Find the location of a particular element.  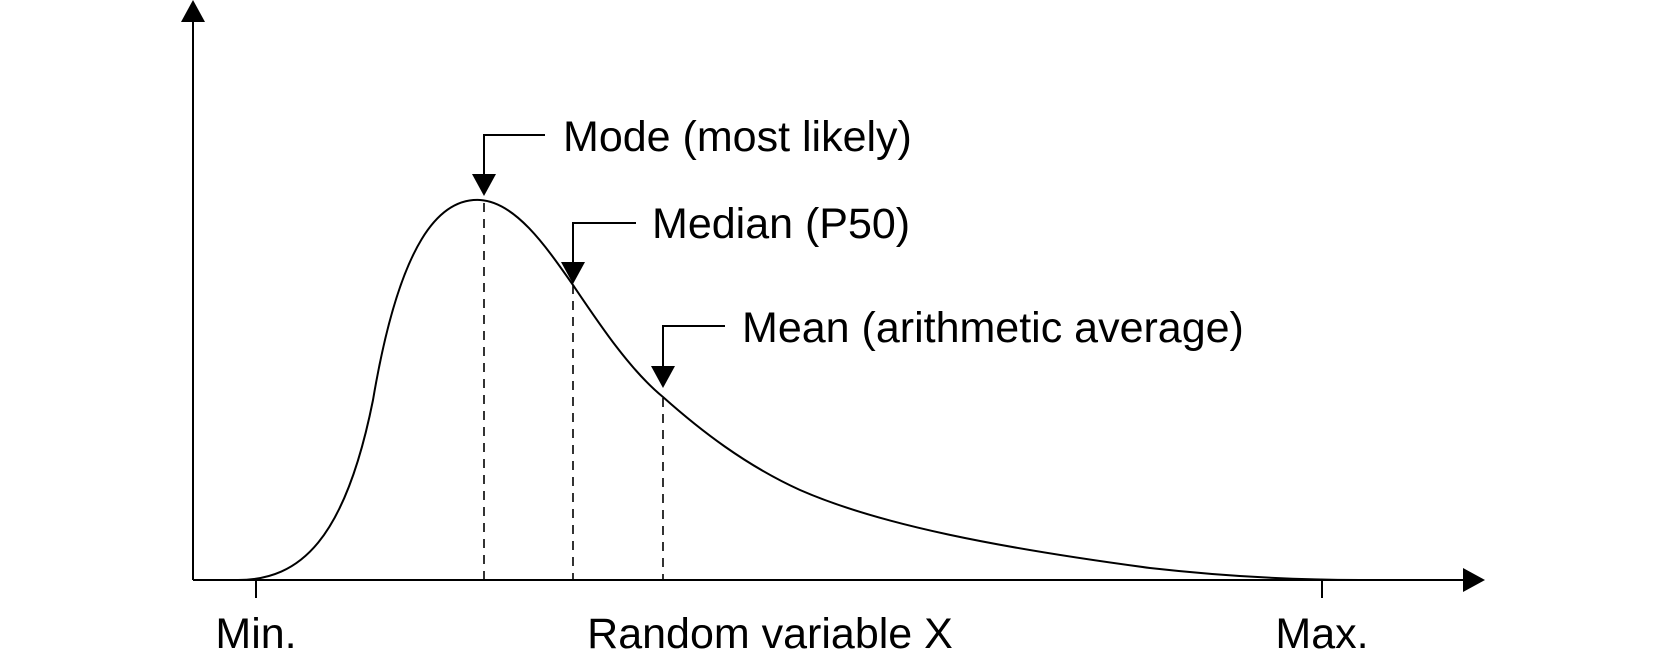

x-axis-label: Random variable X is located at coordinates (770, 630).